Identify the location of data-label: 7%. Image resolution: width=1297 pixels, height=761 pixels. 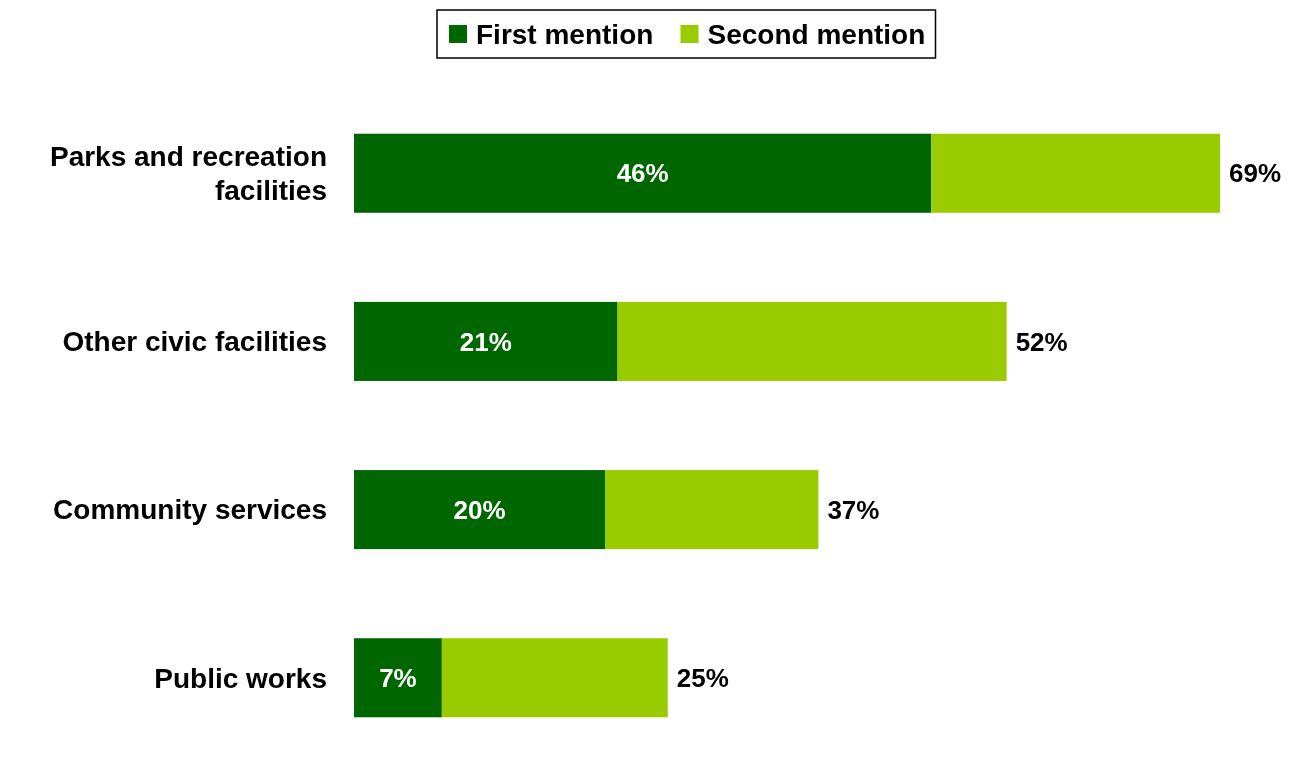
(398, 677).